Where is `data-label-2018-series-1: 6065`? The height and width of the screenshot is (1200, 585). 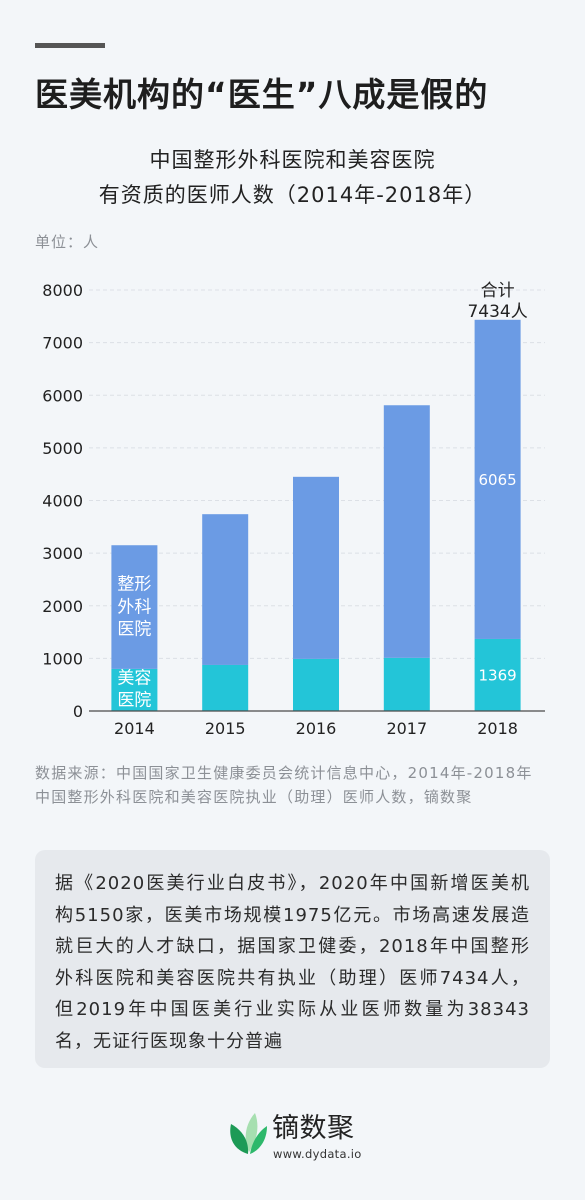 data-label-2018-series-1: 6065 is located at coordinates (498, 480).